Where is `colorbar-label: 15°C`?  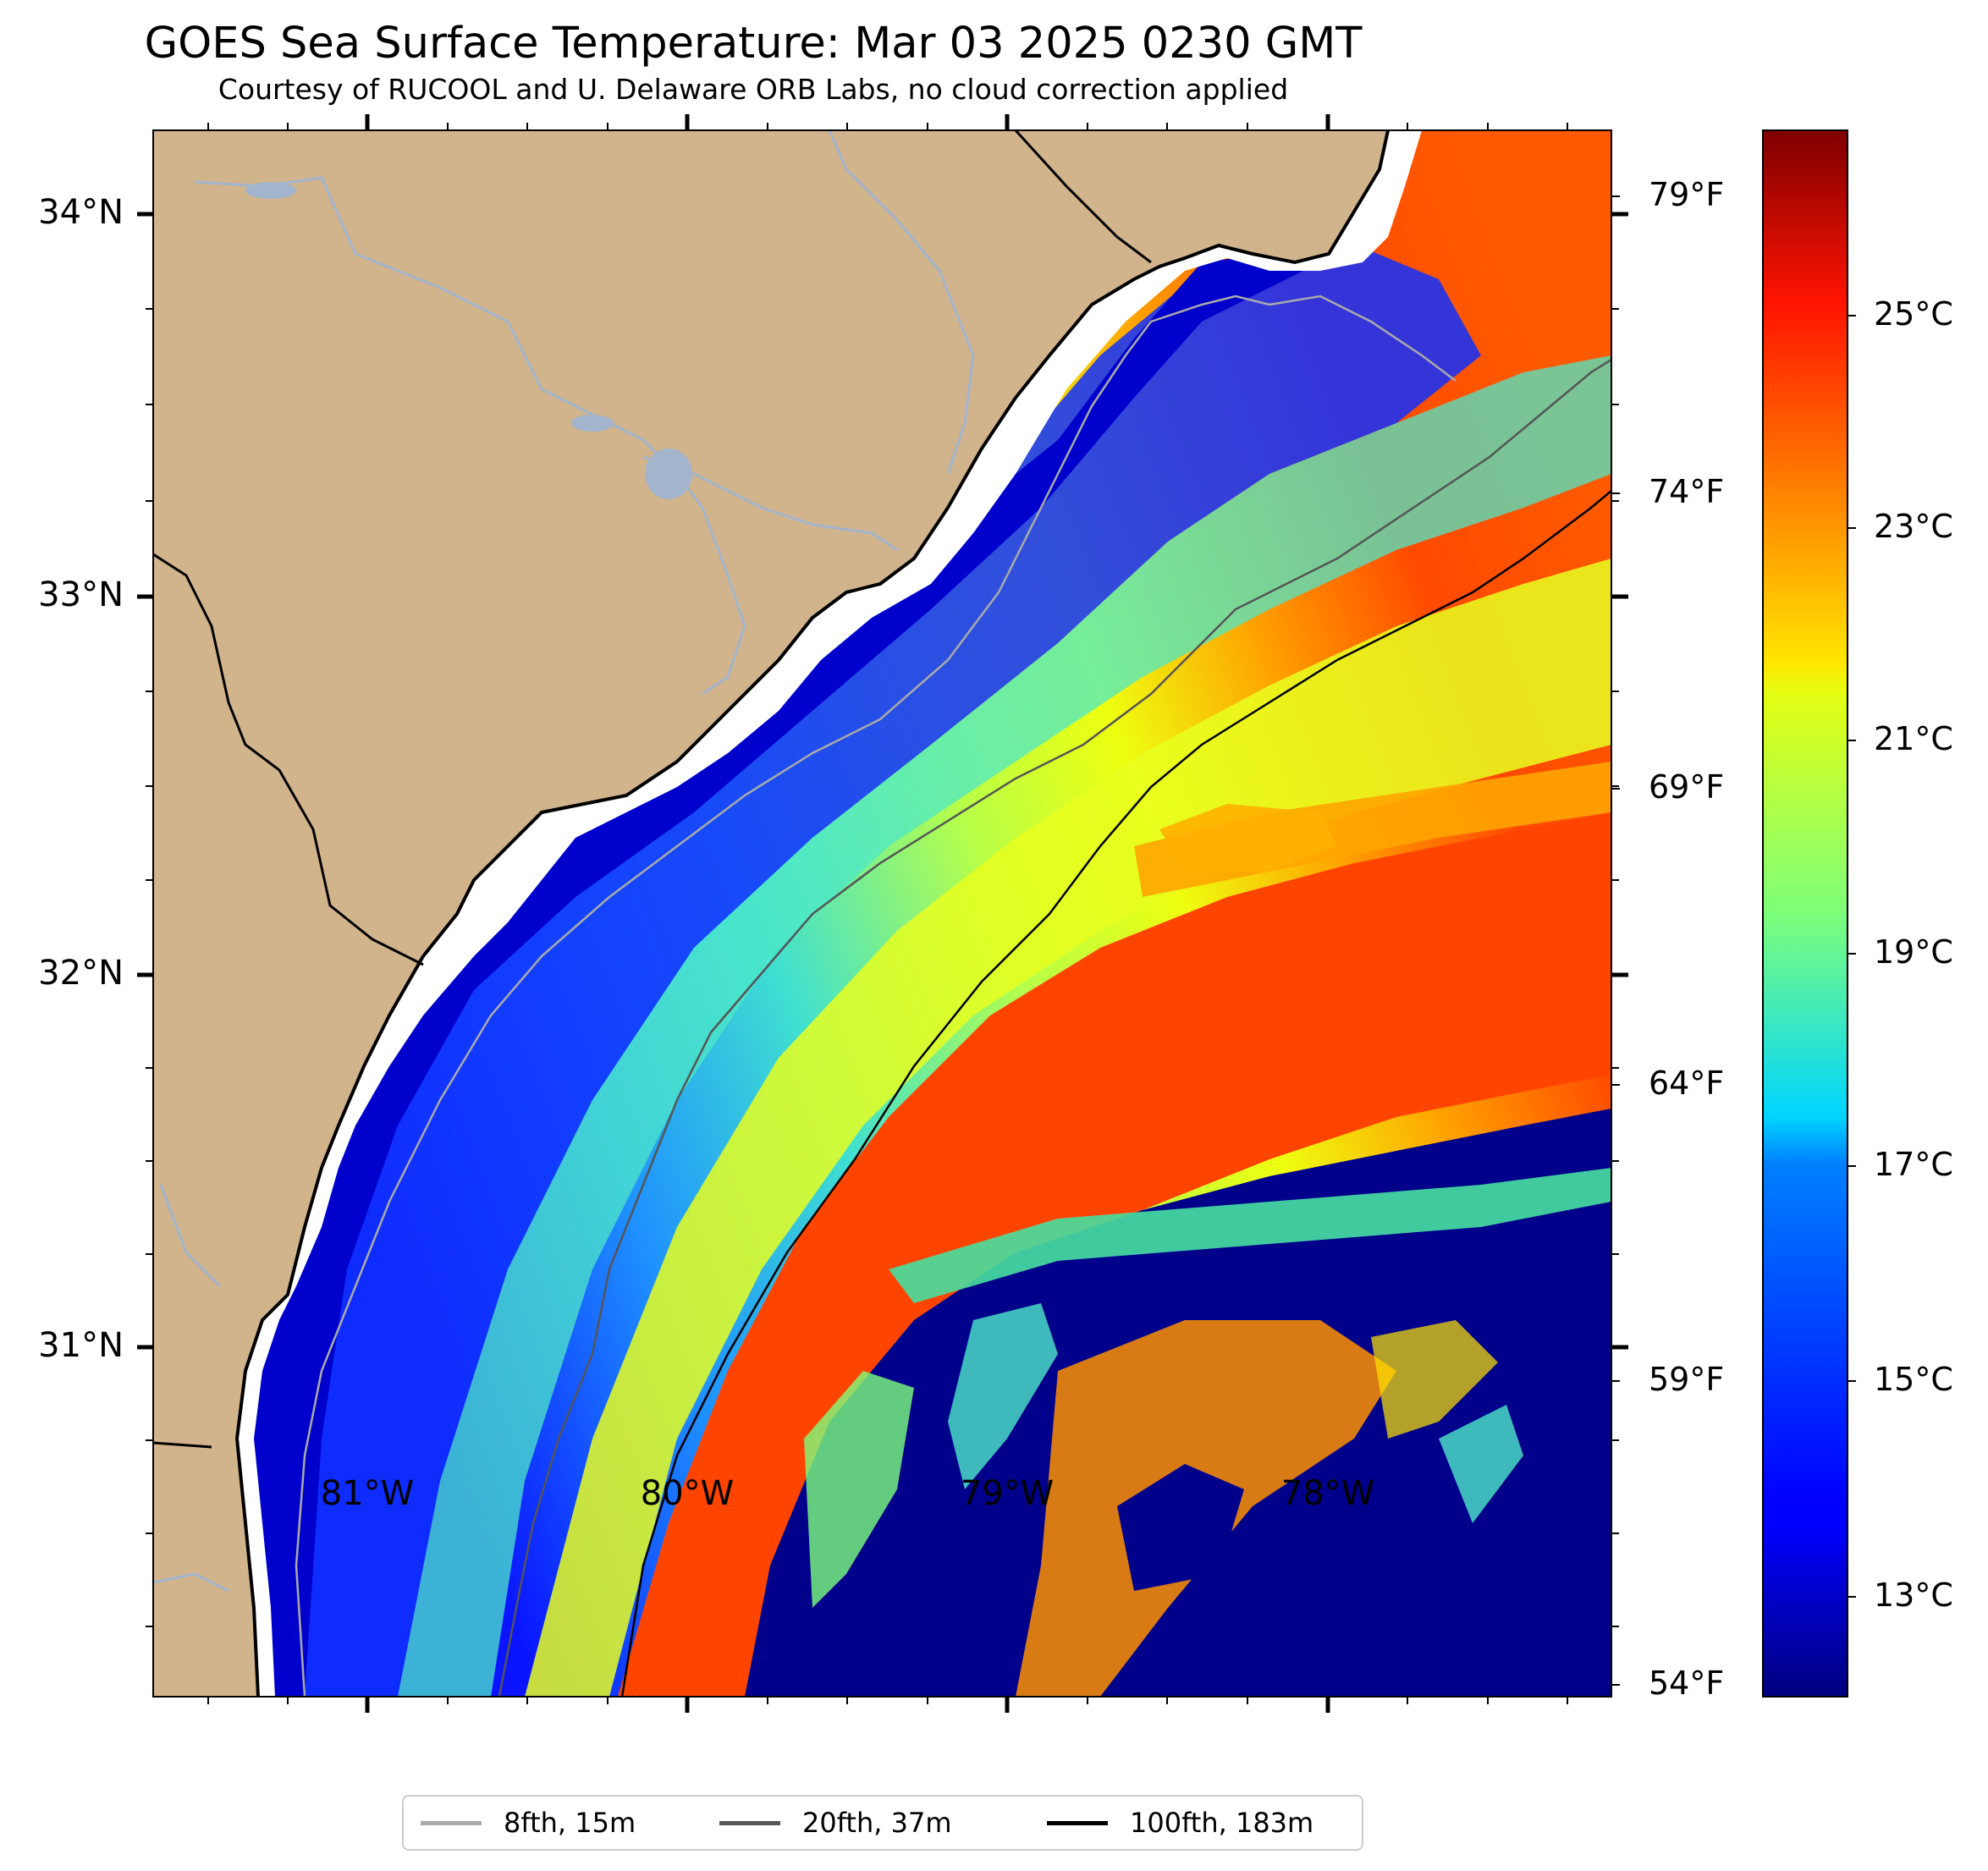 colorbar-label: 15°C is located at coordinates (1913, 1380).